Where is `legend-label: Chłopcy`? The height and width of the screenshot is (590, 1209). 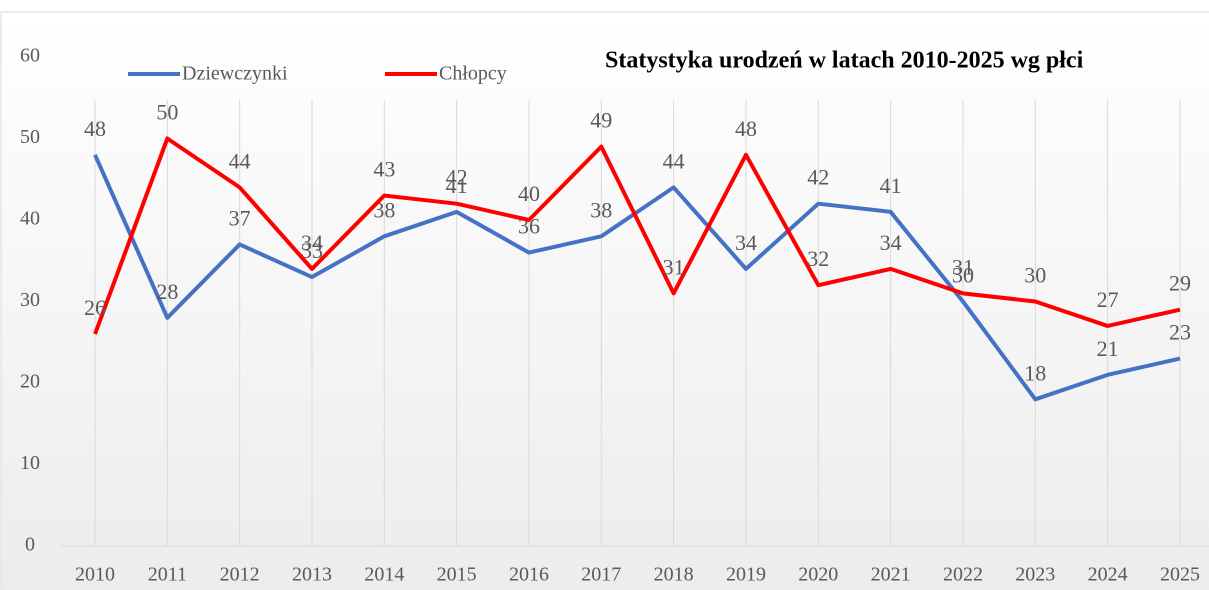
legend-label: Chłopcy is located at coordinates (473, 74).